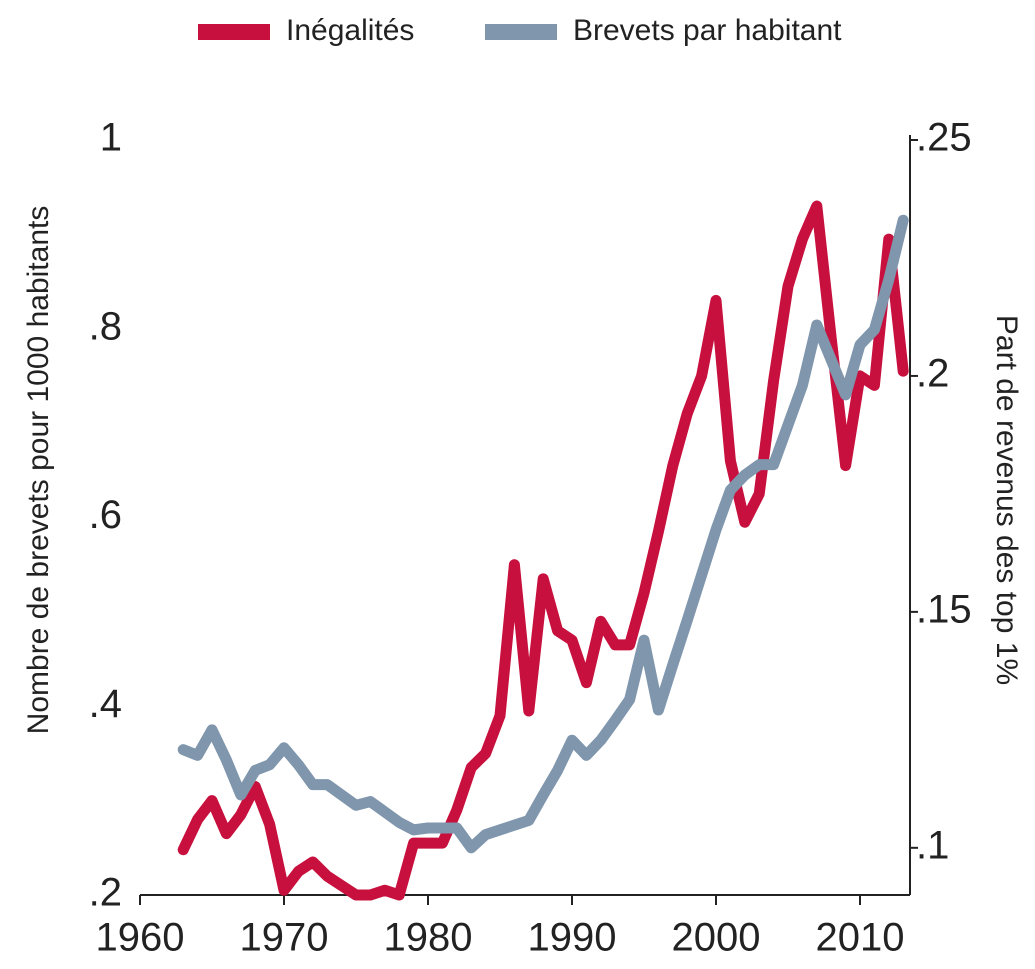 This screenshot has height=969, width=1035. What do you see at coordinates (1006, 500) in the screenshot?
I see `y2-axis-label: Part de revenus des top 1%` at bounding box center [1006, 500].